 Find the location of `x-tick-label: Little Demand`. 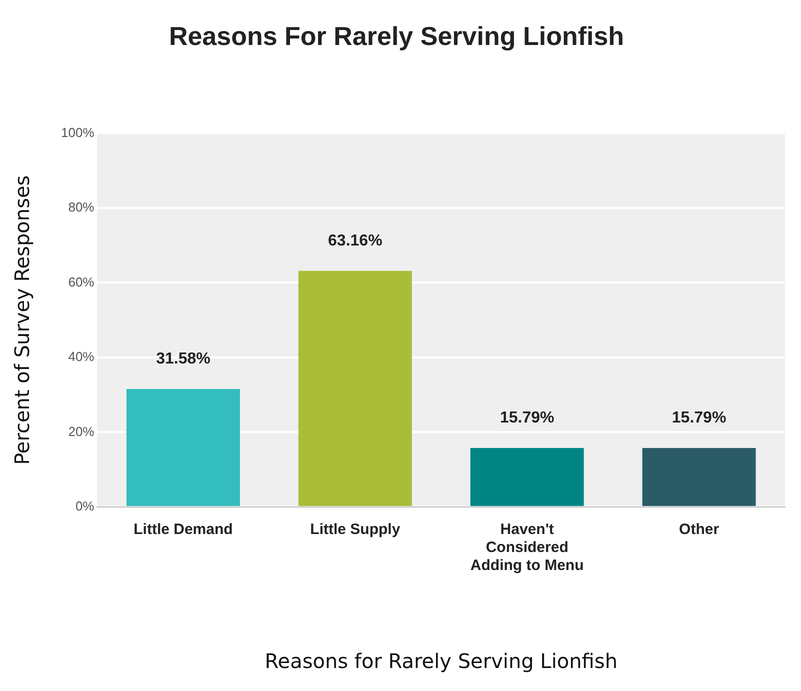

x-tick-label: Little Demand is located at coordinates (183, 529).